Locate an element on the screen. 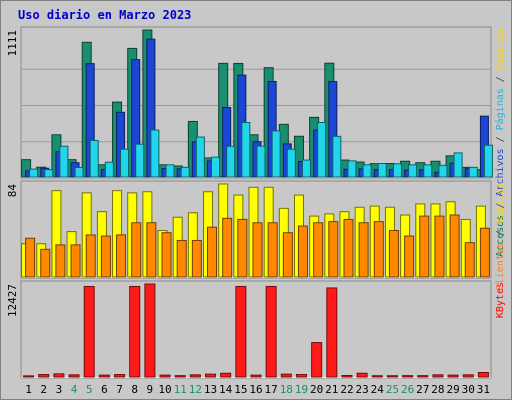  x-tick-label: 2 is located at coordinates (43, 389).